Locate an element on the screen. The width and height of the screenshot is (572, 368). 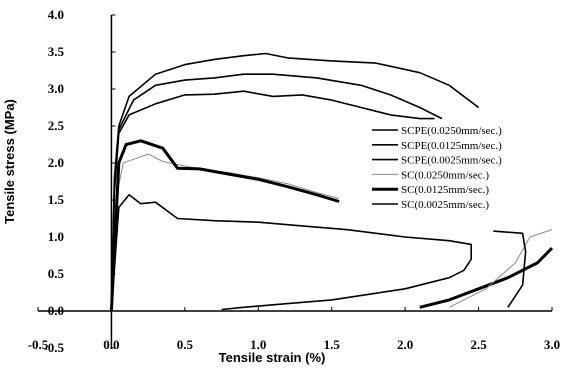
y-axis-title: Tensile stress (MPa) is located at coordinates (9, 161).